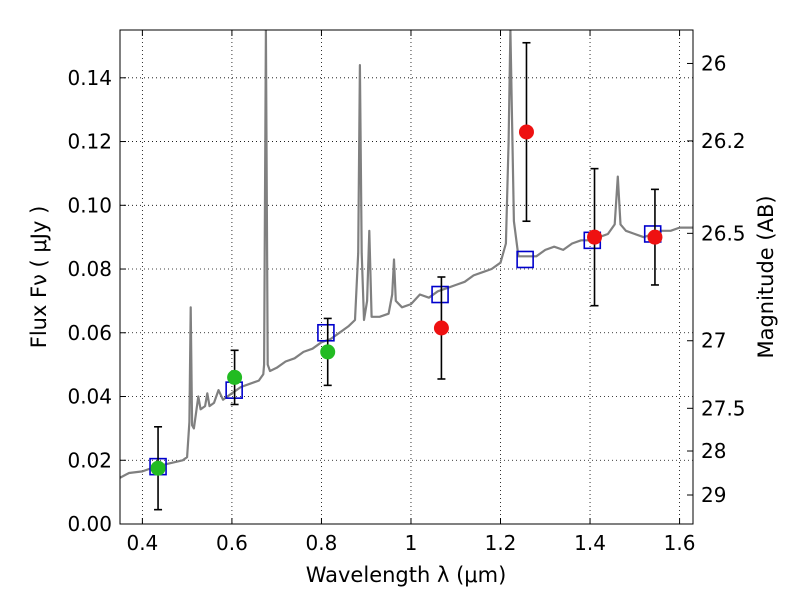 The width and height of the screenshot is (800, 600). Describe the element at coordinates (713, 451) in the screenshot. I see `right-tick-label: 28` at that location.